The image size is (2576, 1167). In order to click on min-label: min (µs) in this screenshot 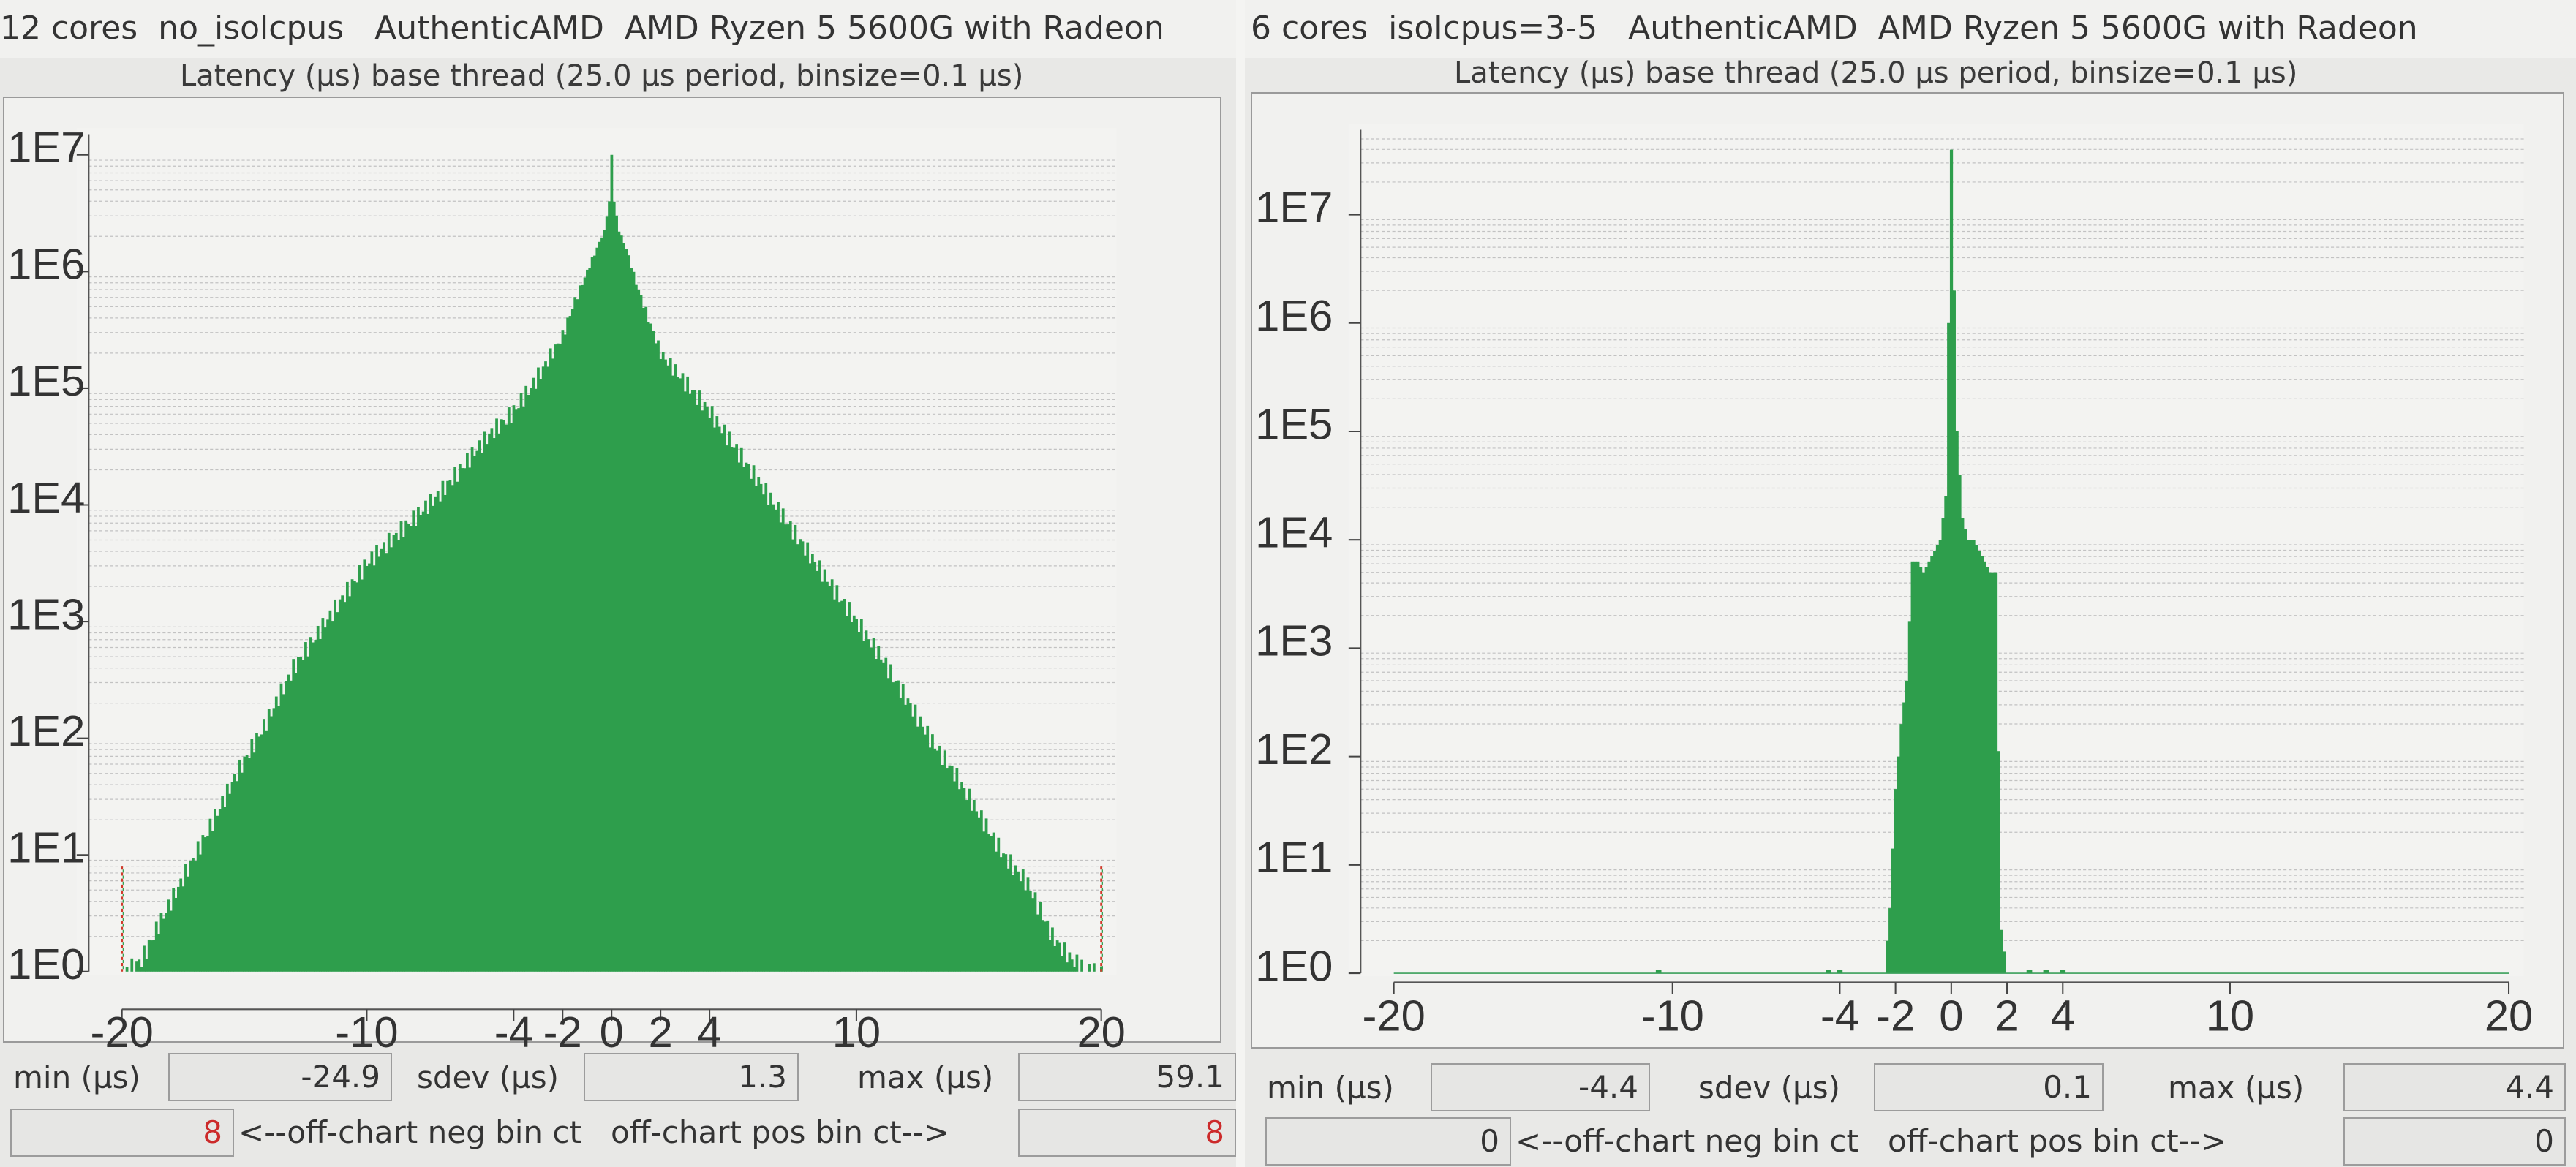, I will do `click(76, 1077)`.